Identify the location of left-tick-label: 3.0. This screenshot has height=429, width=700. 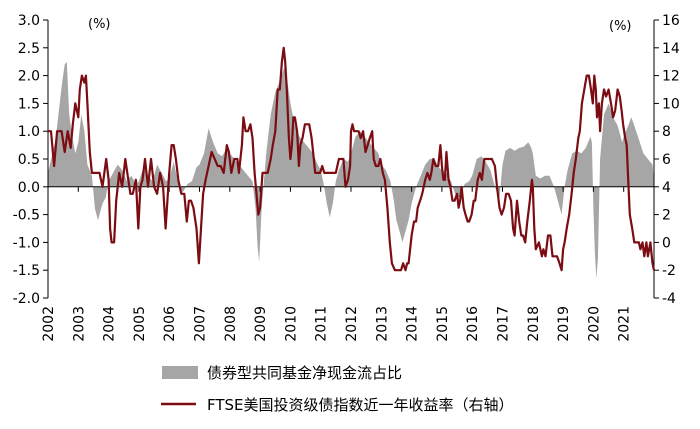
(29, 21).